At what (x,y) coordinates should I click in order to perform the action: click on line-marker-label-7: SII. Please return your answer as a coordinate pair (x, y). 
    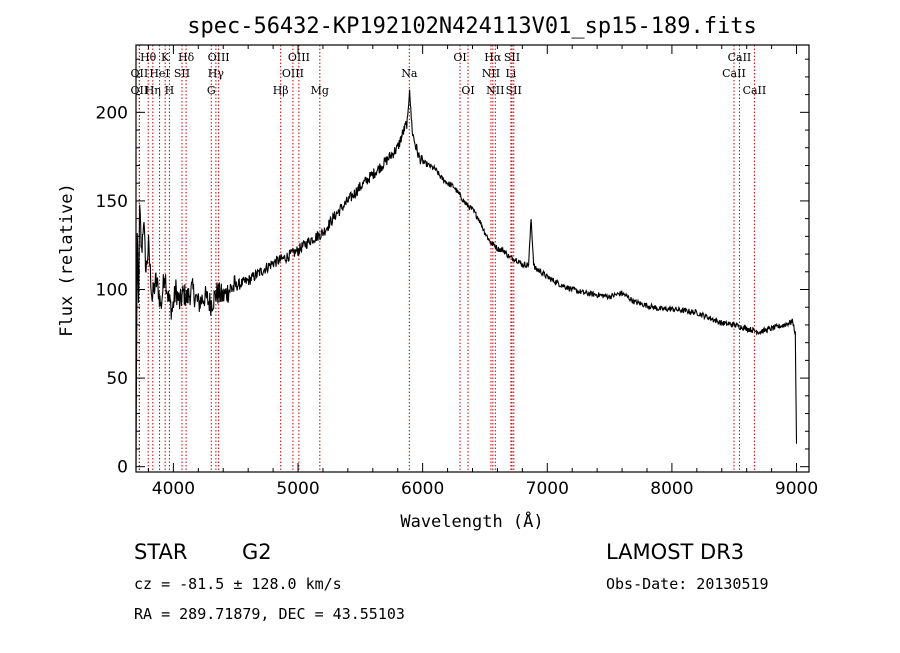
    Looking at the image, I should click on (512, 57).